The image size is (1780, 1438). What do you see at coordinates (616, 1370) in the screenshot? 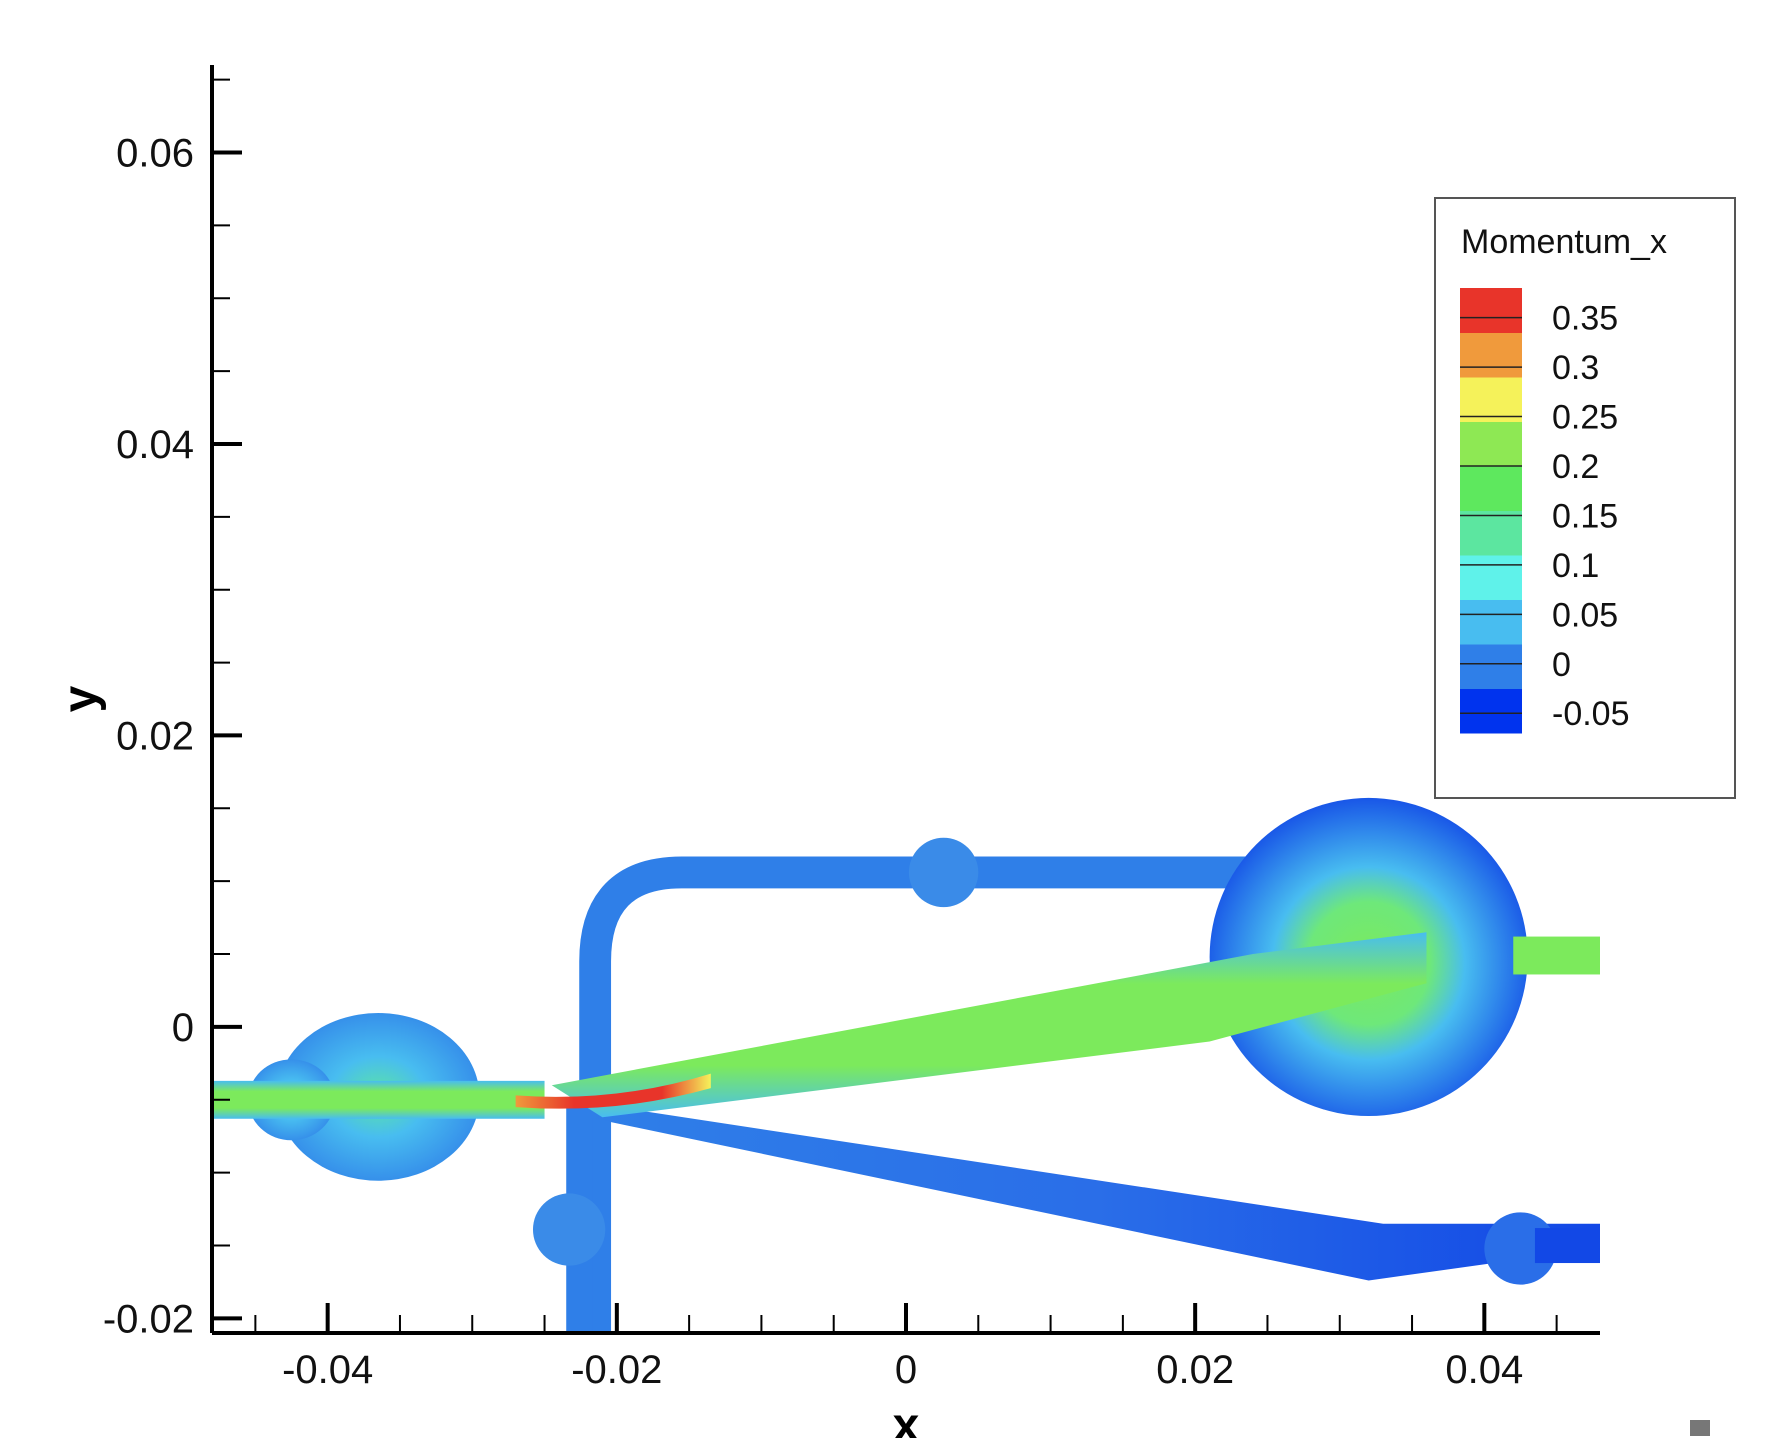
I see `x-tick-label: -0.02` at bounding box center [616, 1370].